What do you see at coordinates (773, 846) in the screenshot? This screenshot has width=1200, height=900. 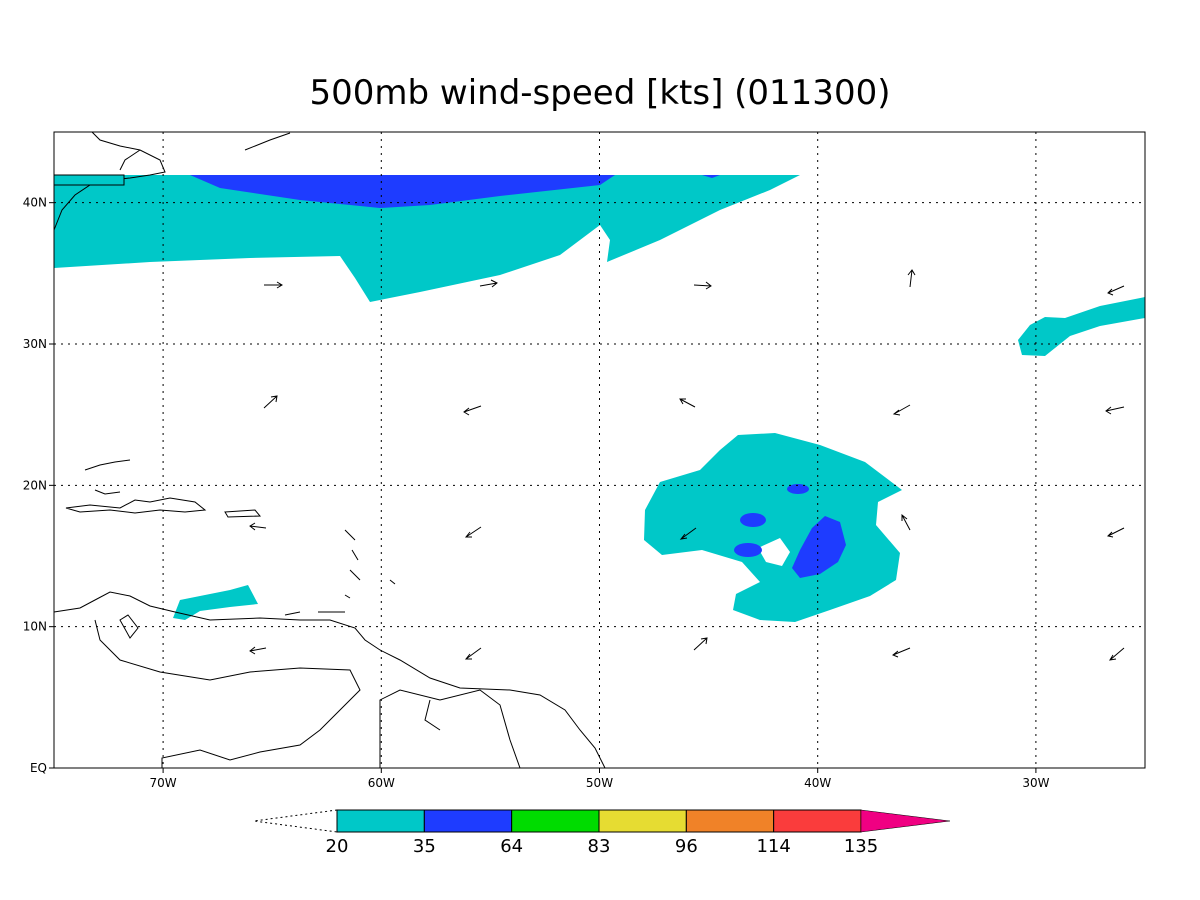 I see `colorbar-label: 114` at bounding box center [773, 846].